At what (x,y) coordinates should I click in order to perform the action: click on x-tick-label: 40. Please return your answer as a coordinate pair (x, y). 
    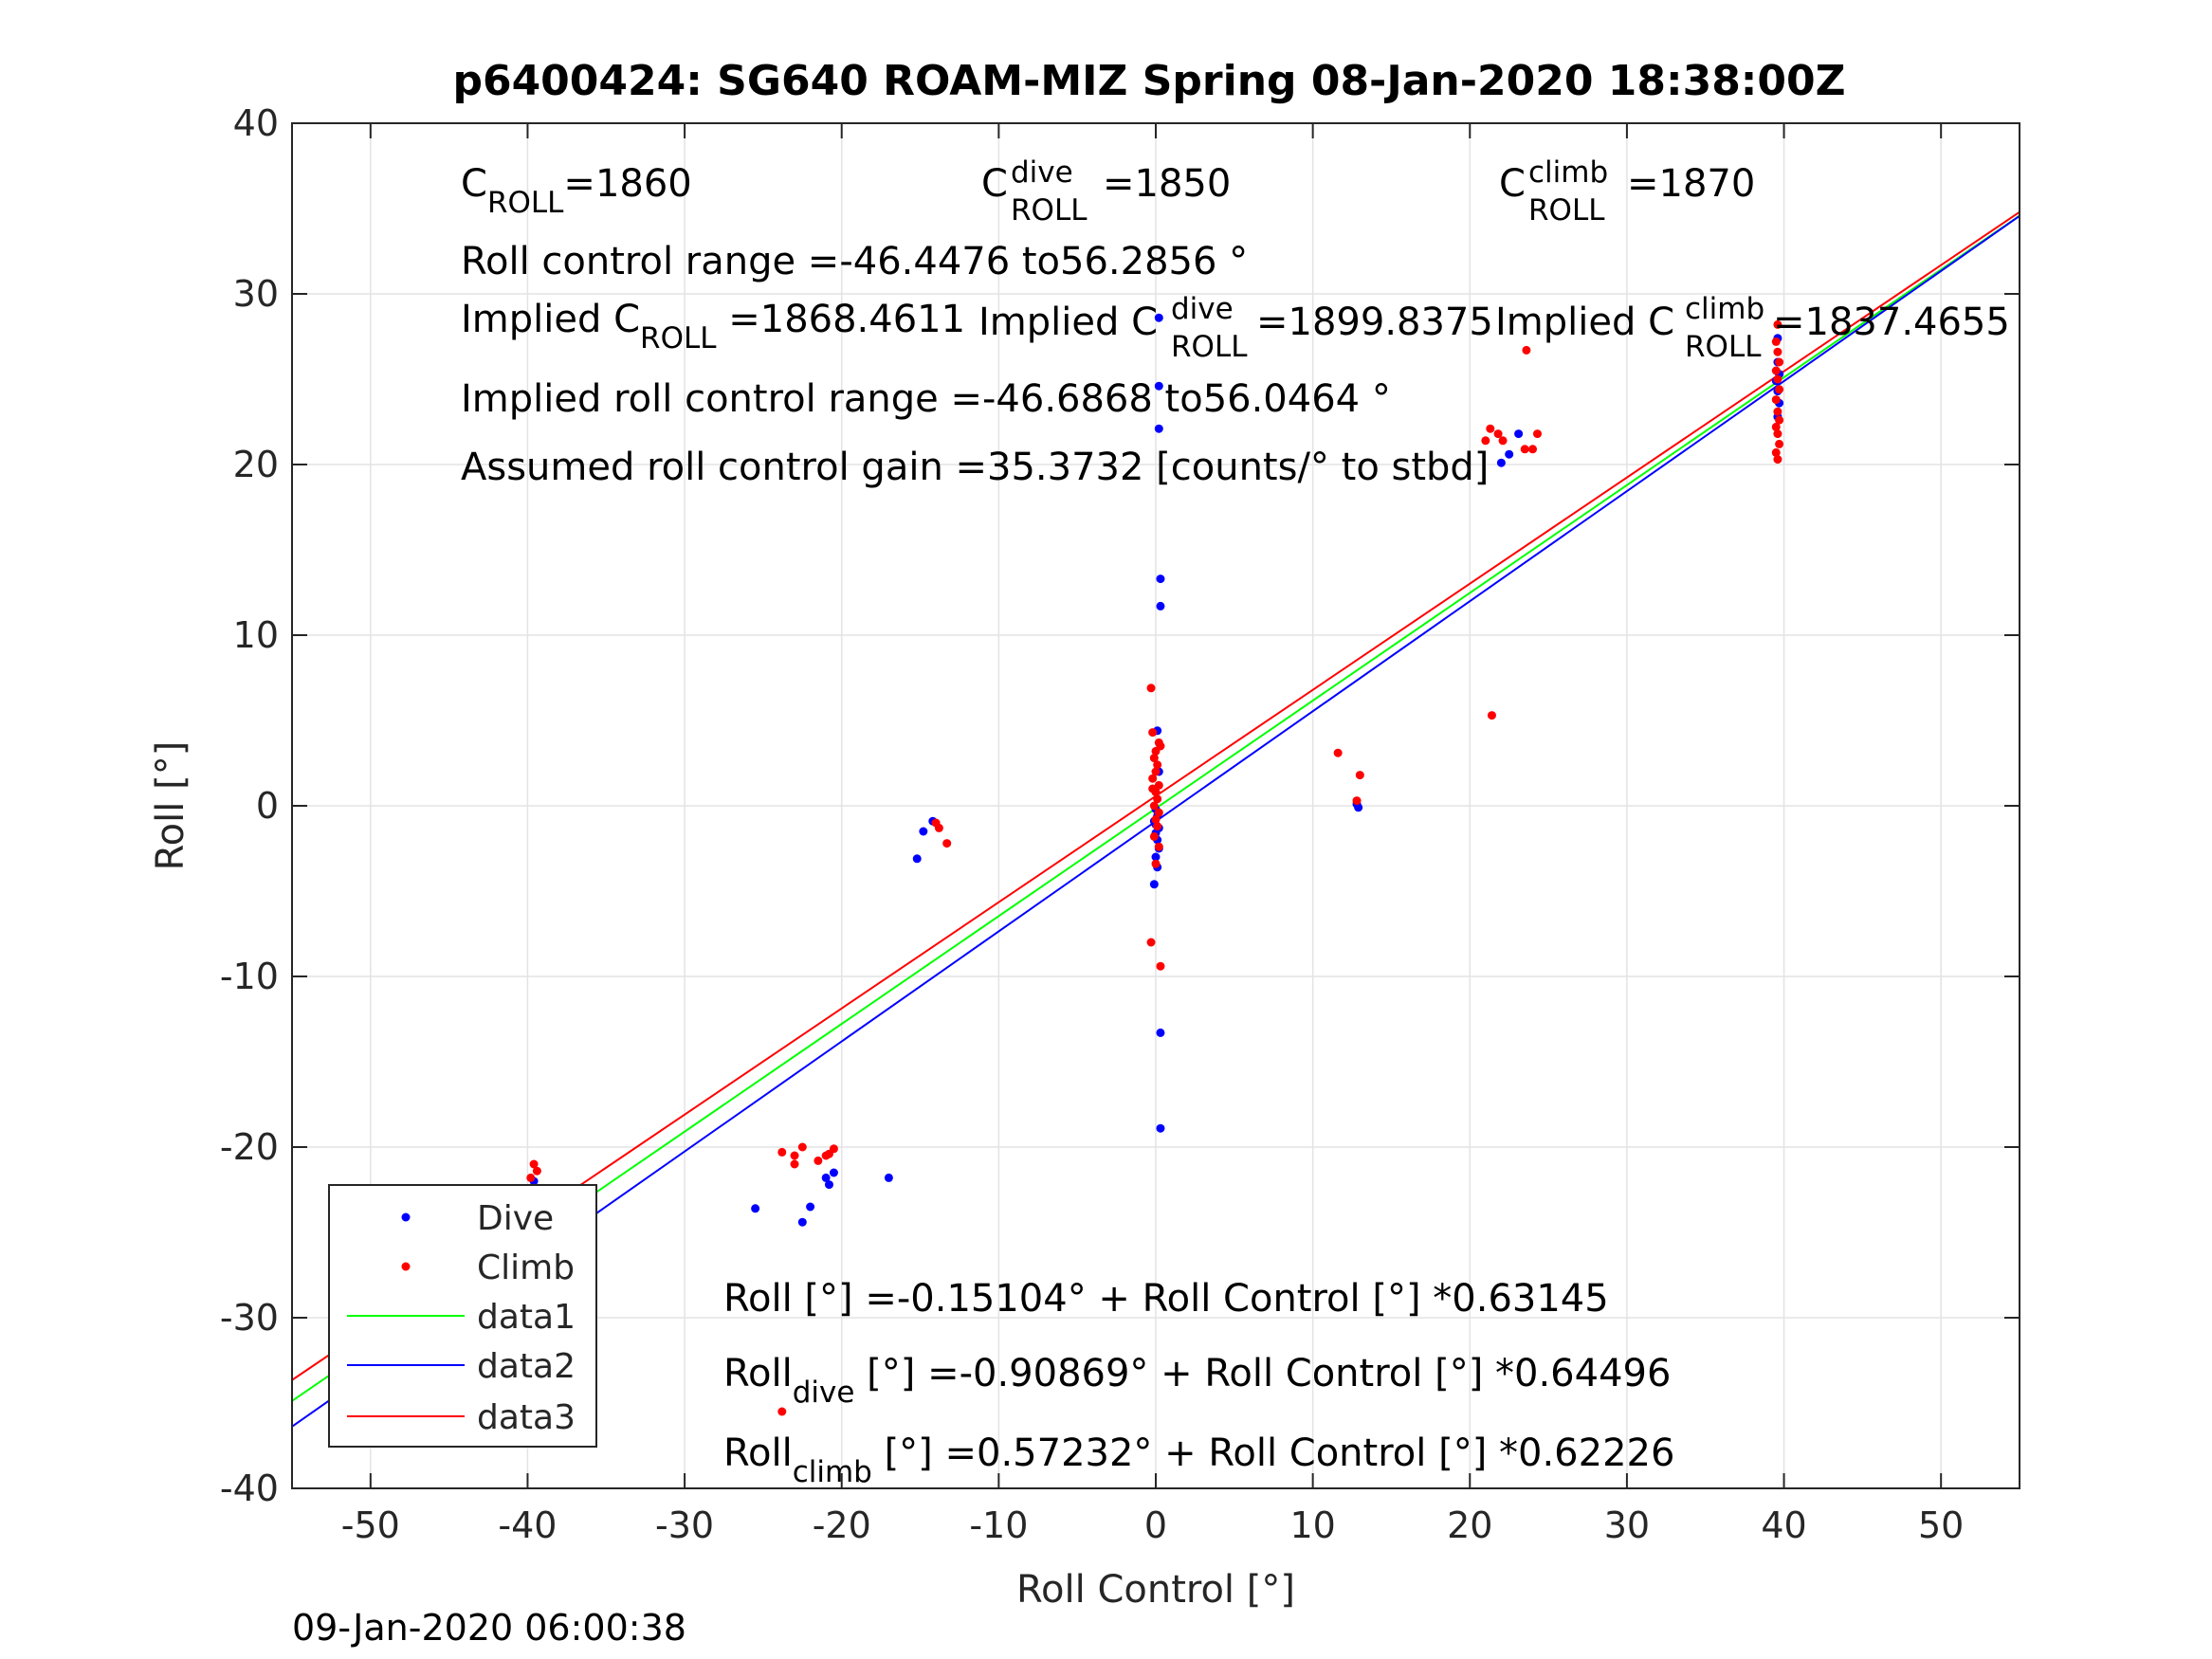
    Looking at the image, I should click on (1783, 1525).